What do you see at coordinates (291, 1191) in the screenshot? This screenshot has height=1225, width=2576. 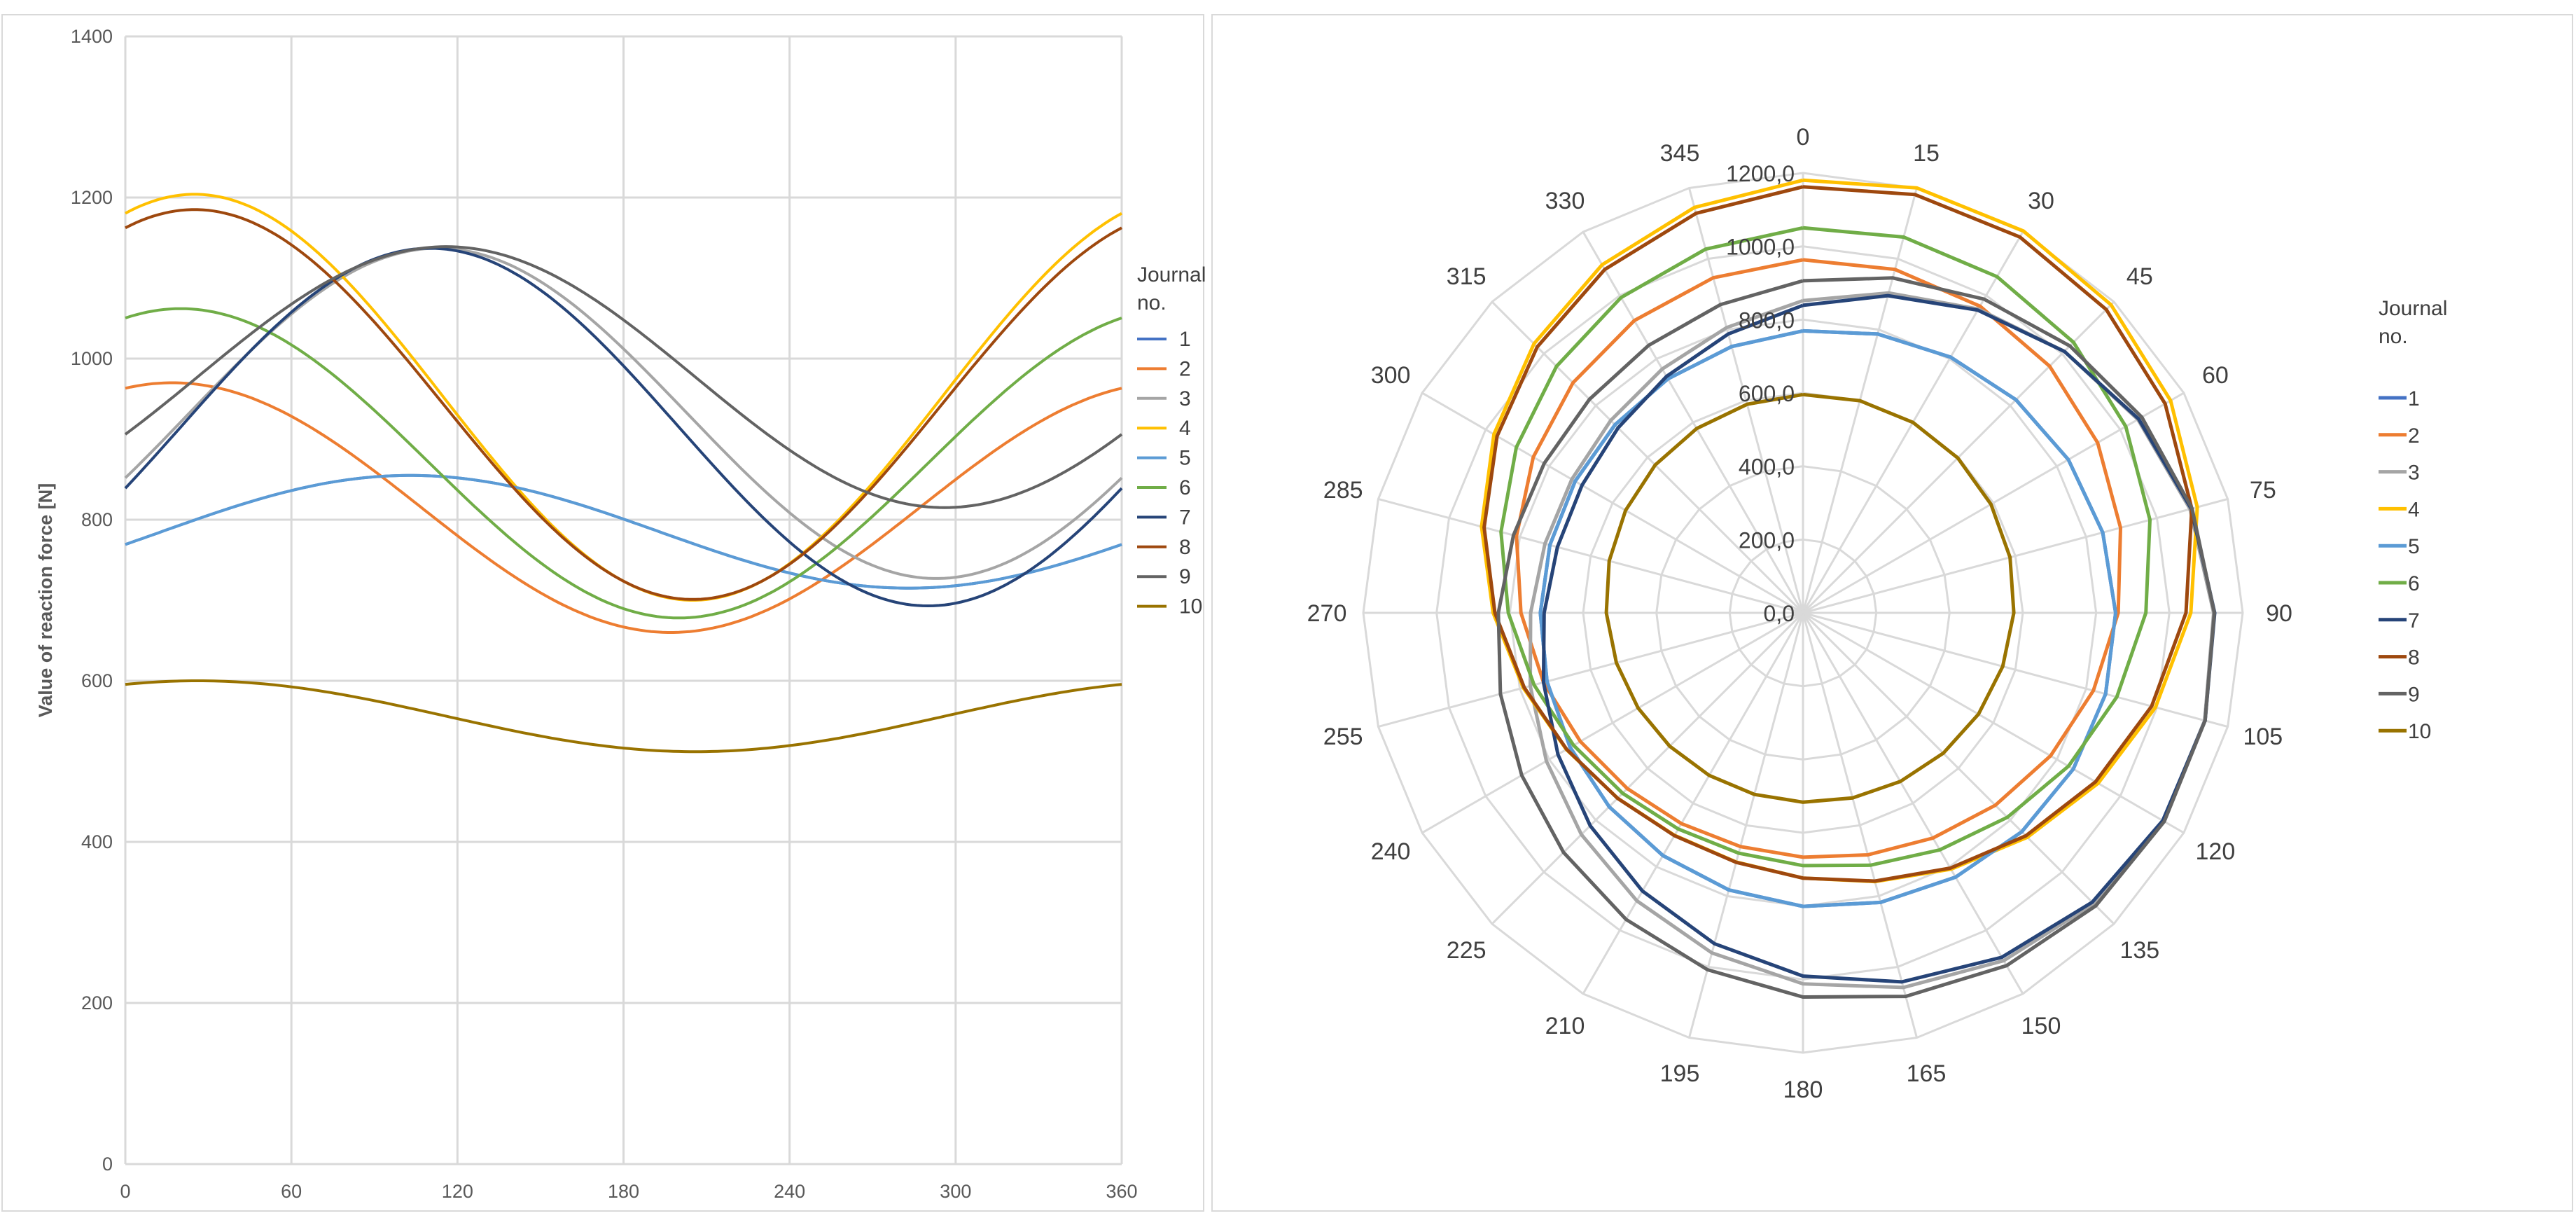 I see `x-tick-label: 60` at bounding box center [291, 1191].